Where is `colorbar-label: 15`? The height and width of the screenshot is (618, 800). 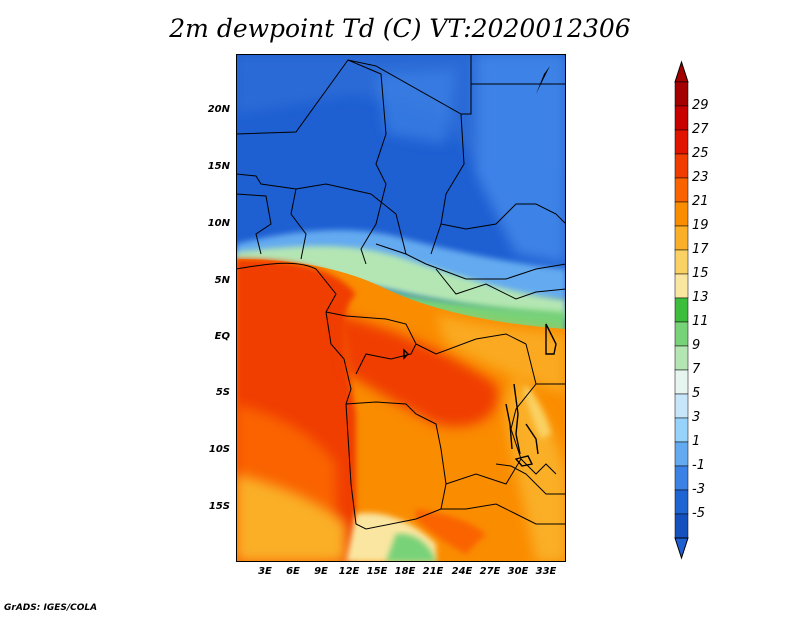
colorbar-label: 15 is located at coordinates (700, 273).